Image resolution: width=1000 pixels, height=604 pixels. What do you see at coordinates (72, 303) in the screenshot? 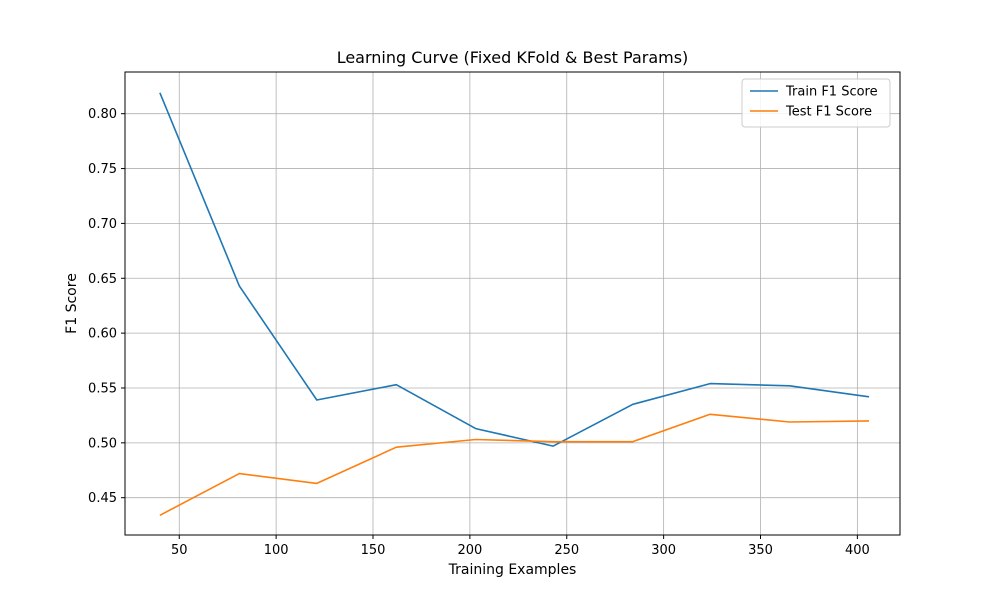
I see `y-axis-label: F1 Score` at bounding box center [72, 303].